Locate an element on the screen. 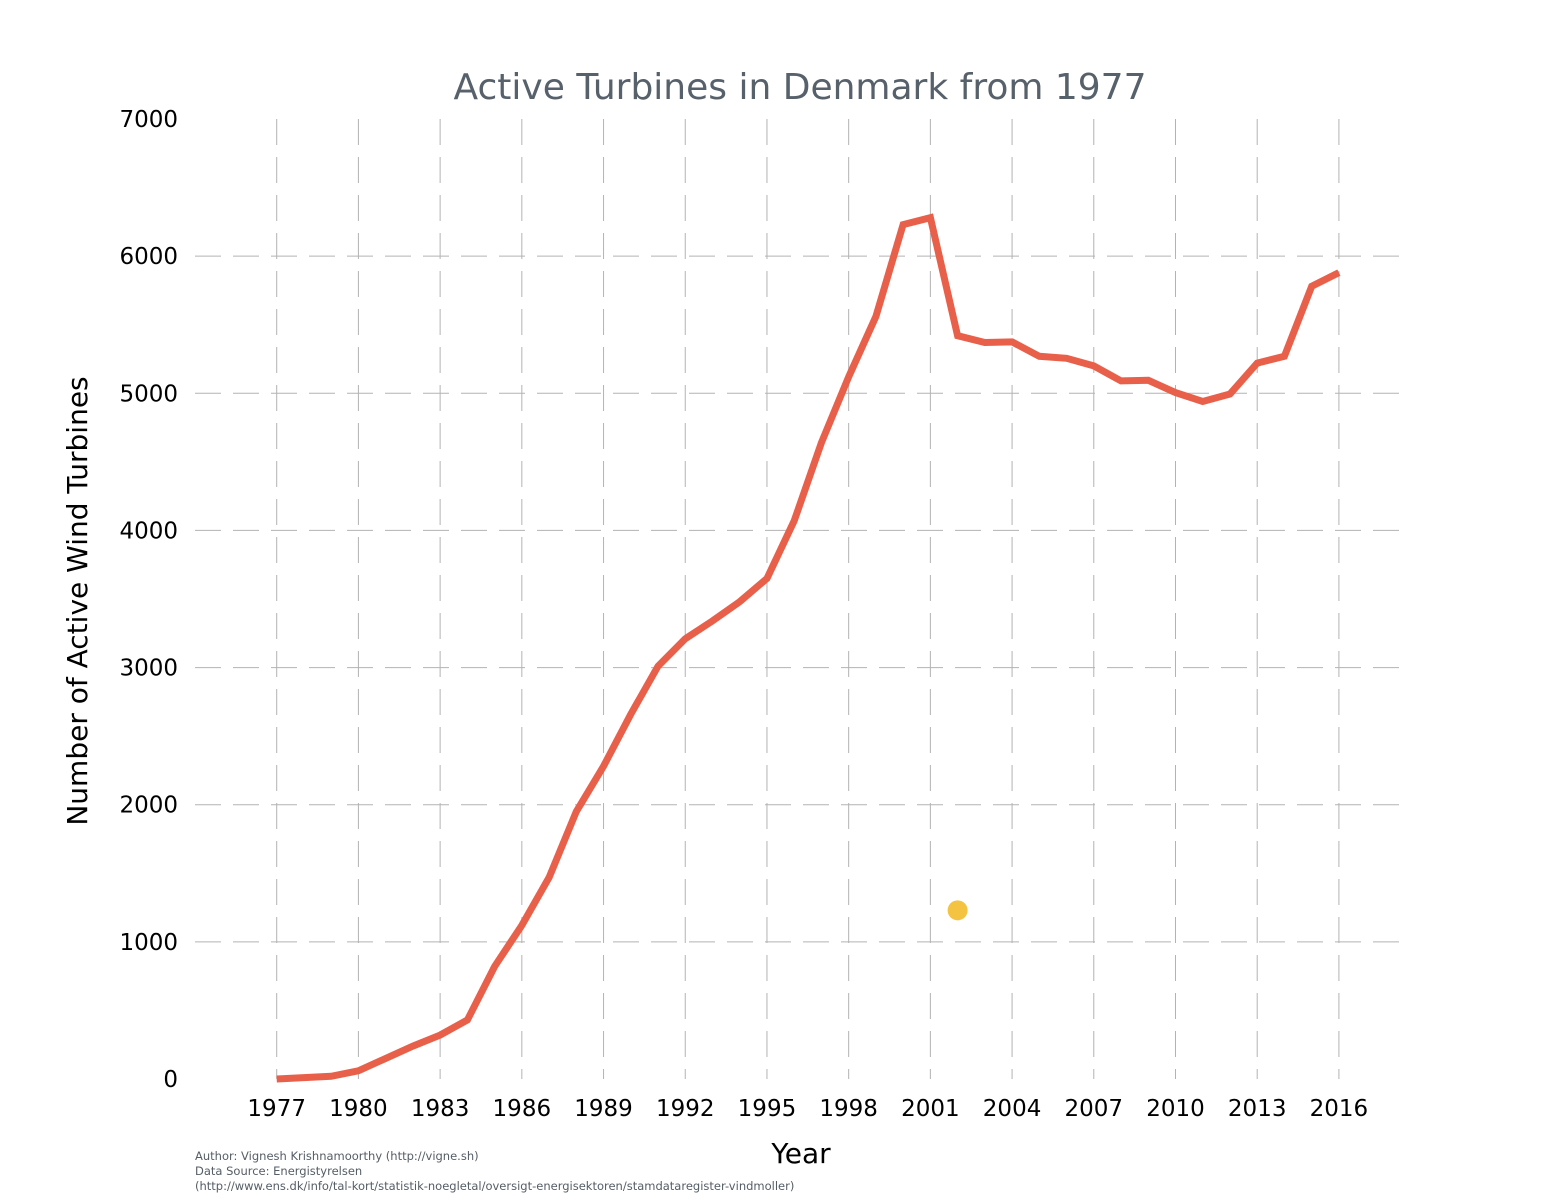 Image resolution: width=1563 pixels, height=1200 pixels. x-tick-label: 2010 is located at coordinates (1175, 1109).